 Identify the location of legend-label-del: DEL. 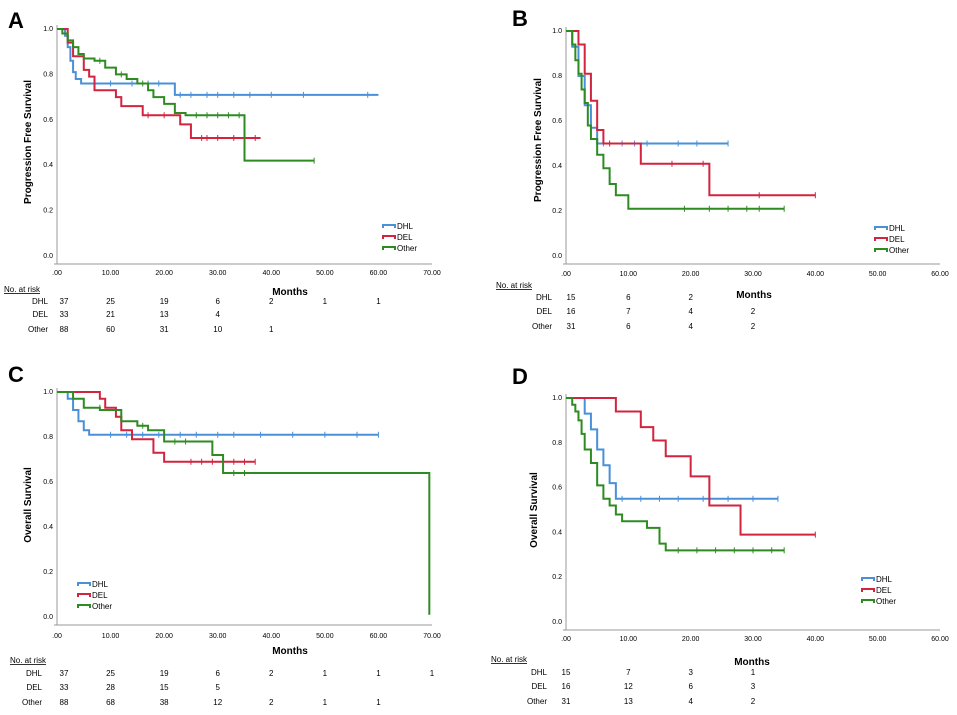
(100, 595).